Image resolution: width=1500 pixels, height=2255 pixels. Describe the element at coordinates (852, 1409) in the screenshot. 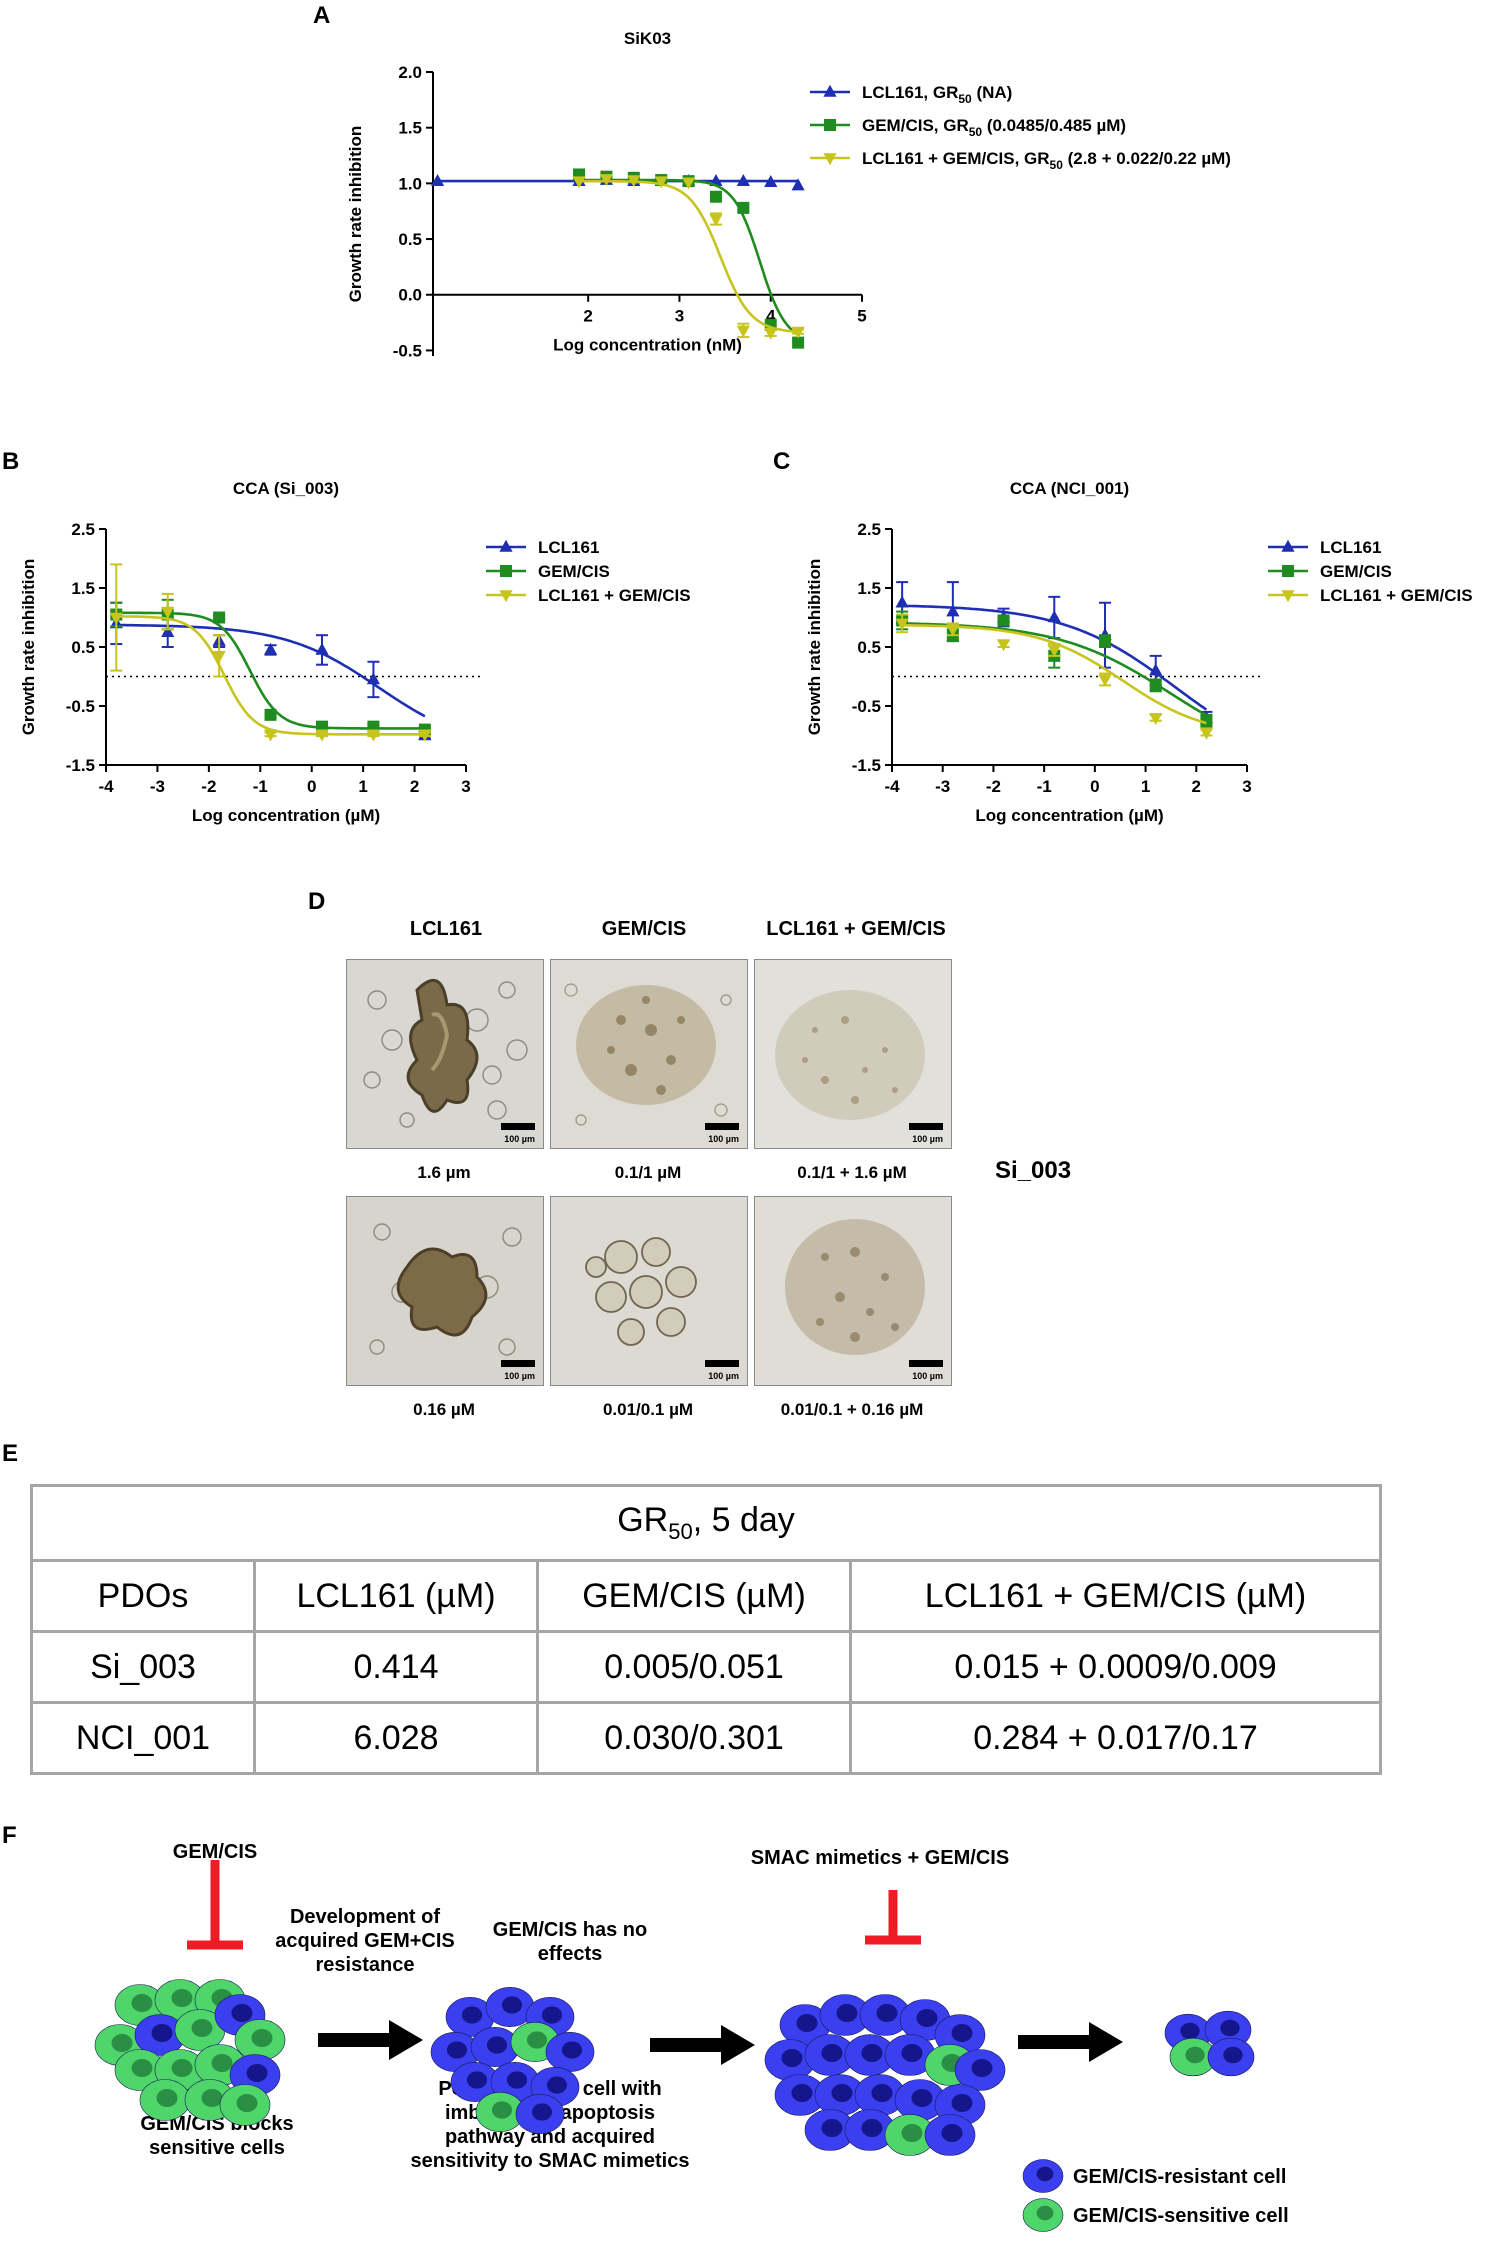

I see `micrograph-caption: 0.01/0.1 + 0.16 µM` at that location.